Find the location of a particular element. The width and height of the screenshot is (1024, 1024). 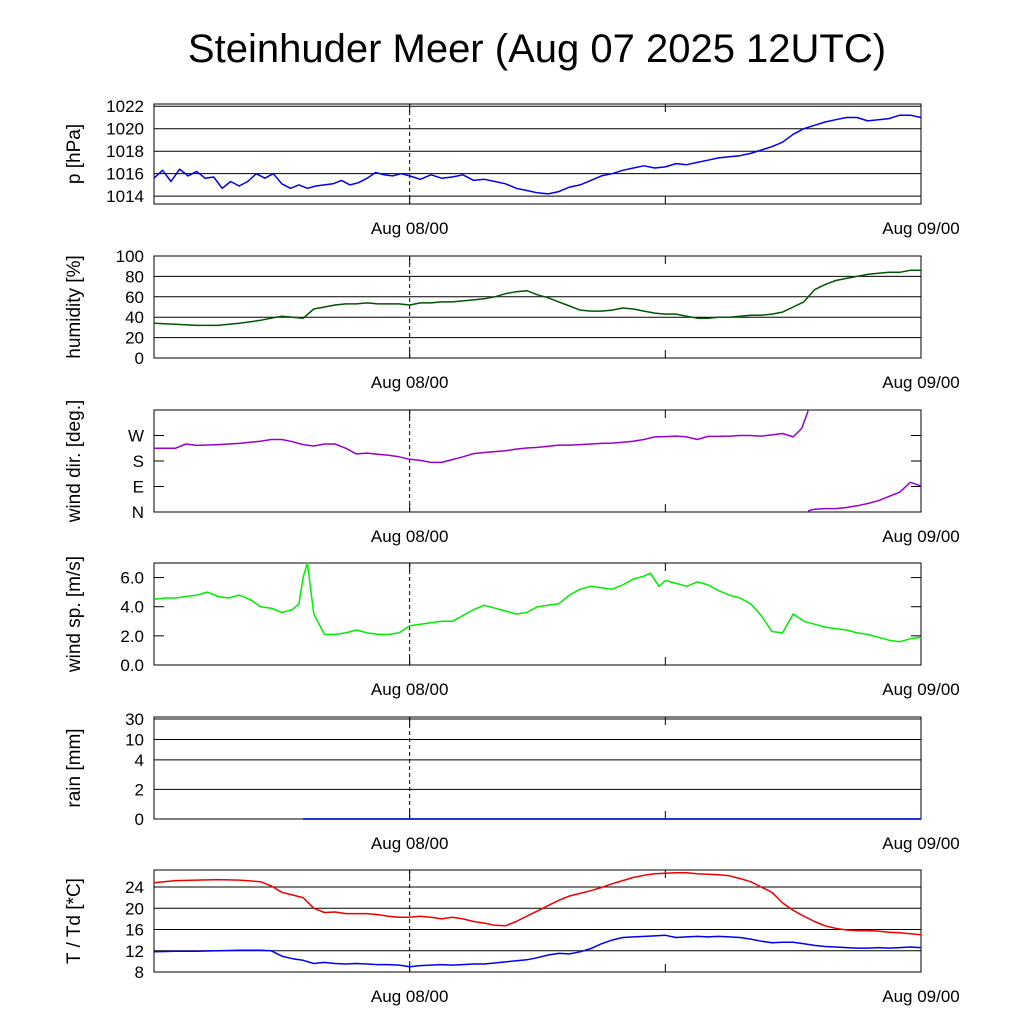

y-tick-label: 60 is located at coordinates (134, 297).